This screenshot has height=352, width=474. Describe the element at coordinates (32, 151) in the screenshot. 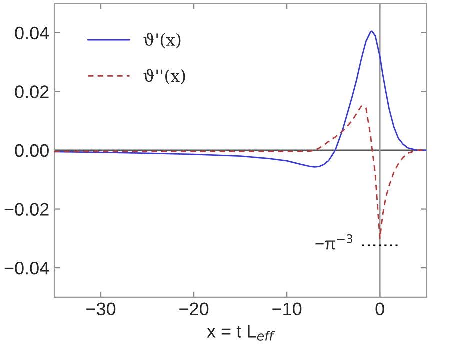

I see `y-tick-label: 0.00` at that location.